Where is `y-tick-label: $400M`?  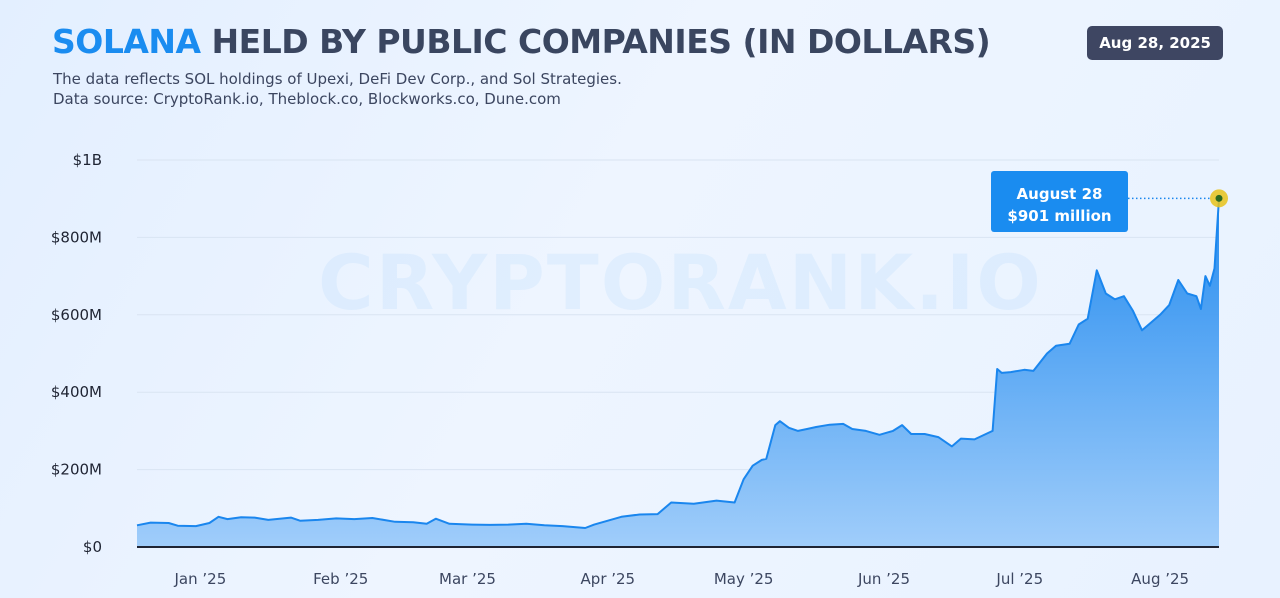 y-tick-label: $400M is located at coordinates (76, 392).